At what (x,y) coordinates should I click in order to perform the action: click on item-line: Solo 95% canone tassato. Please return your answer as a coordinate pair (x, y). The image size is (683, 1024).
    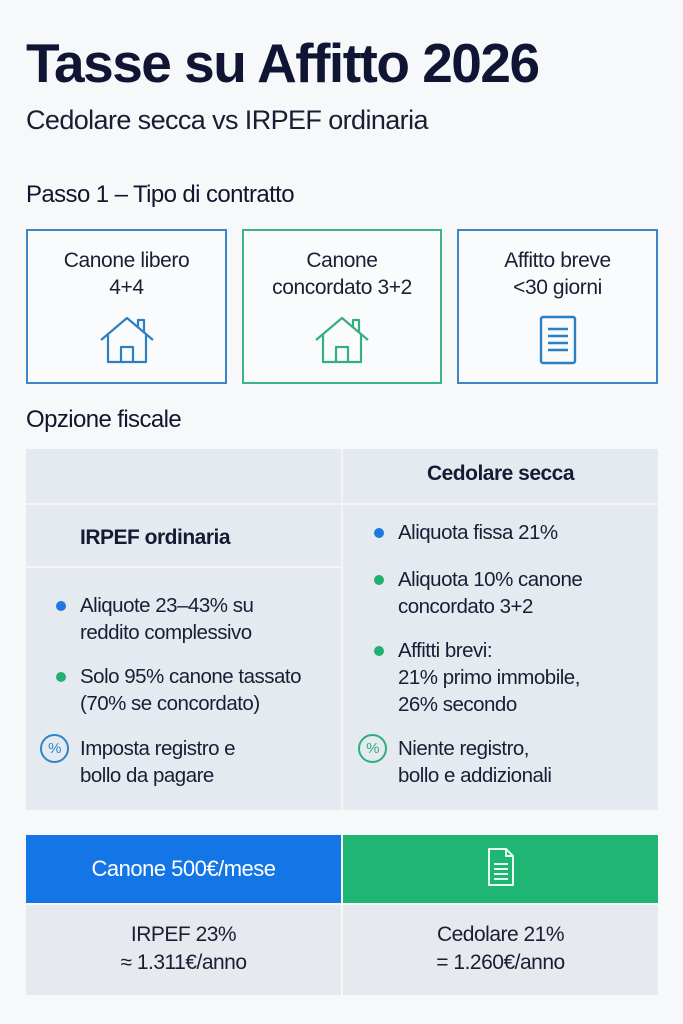
    Looking at the image, I should click on (191, 676).